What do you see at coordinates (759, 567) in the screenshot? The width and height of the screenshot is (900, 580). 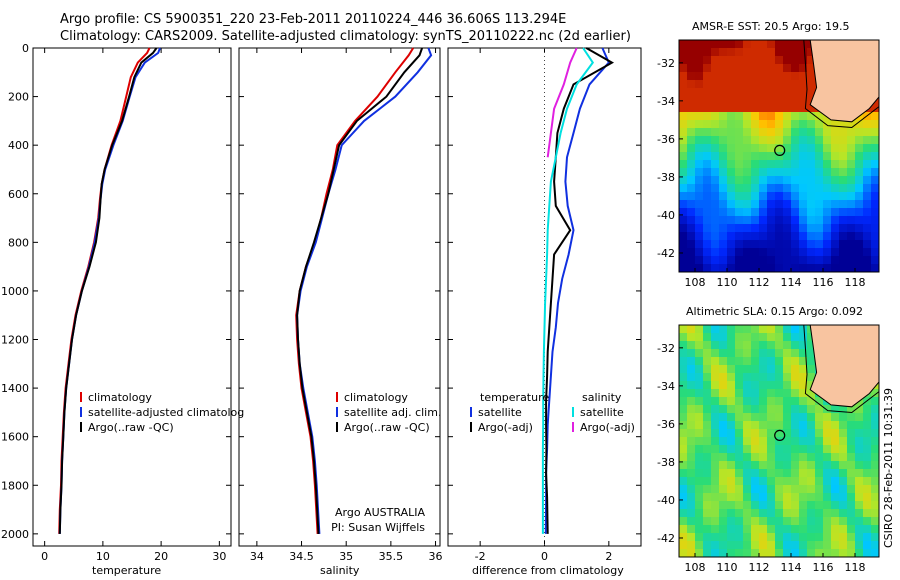 I see `x-tick-label: 112` at bounding box center [759, 567].